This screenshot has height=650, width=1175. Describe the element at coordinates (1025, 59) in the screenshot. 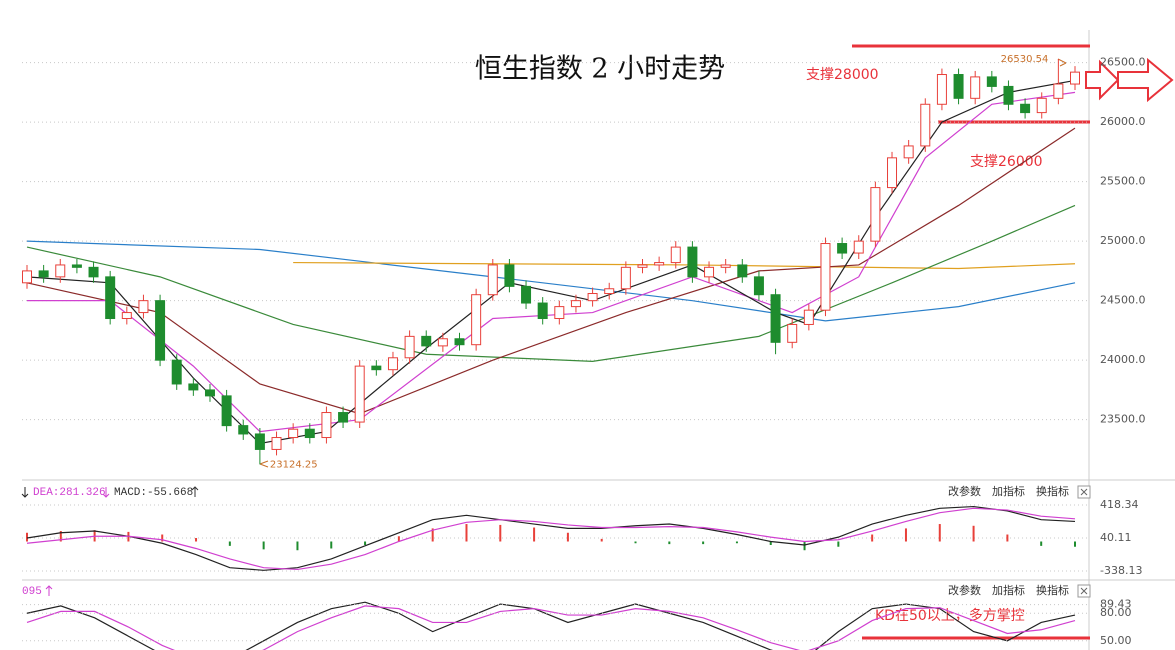

I see `high-label: 26530.54` at that location.